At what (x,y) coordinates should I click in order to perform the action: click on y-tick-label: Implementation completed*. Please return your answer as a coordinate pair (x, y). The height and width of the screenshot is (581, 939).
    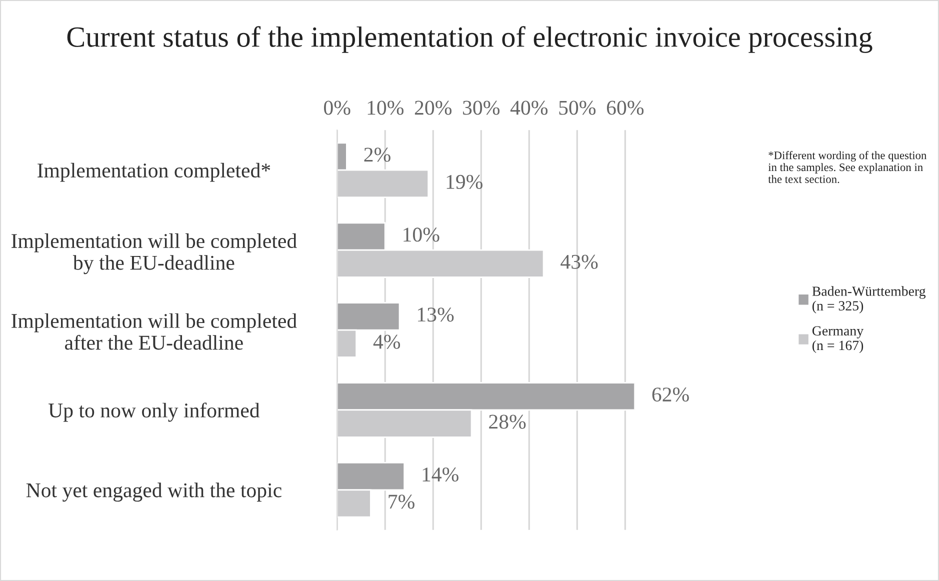
    Looking at the image, I should click on (154, 172).